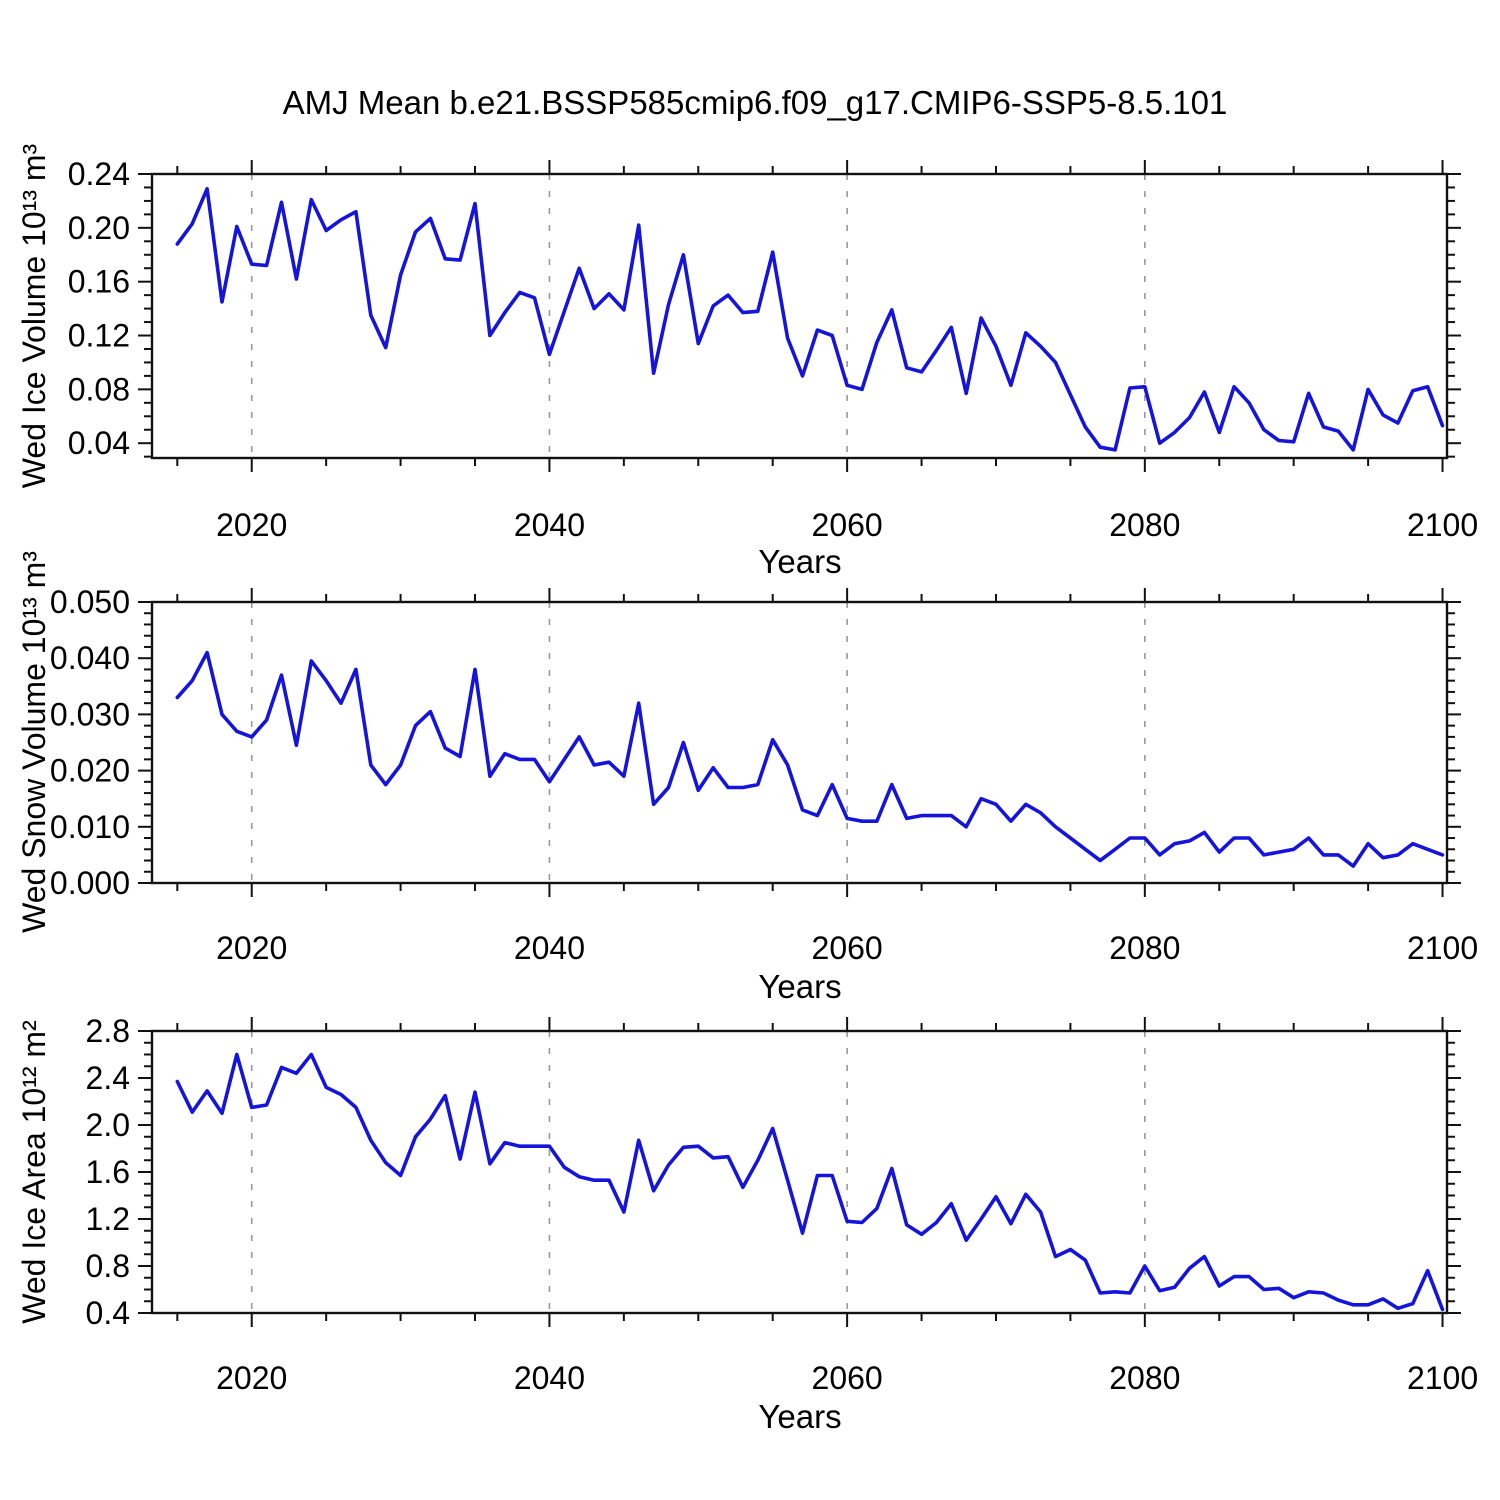  What do you see at coordinates (99, 389) in the screenshot?
I see `svg-text: 0.08` at bounding box center [99, 389].